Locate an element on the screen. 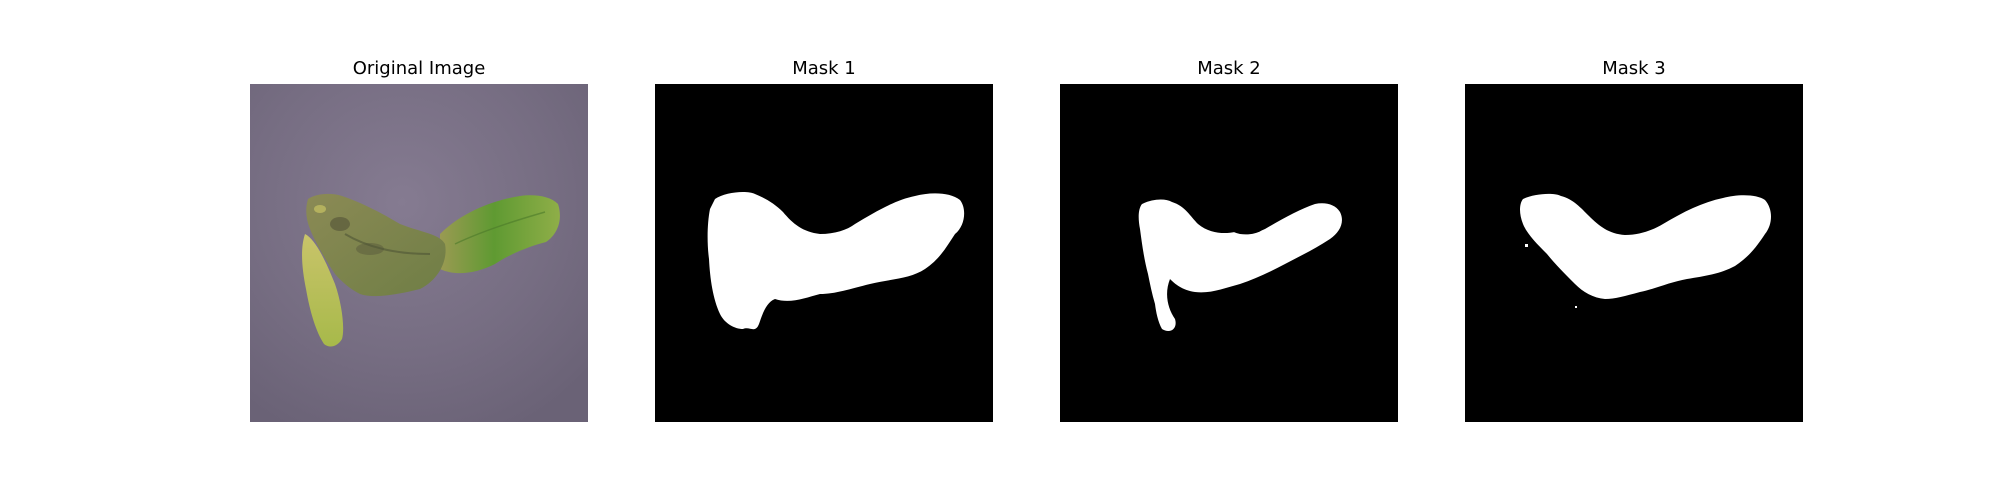 This screenshot has width=2000, height=500. leaf-right is located at coordinates (500, 234).